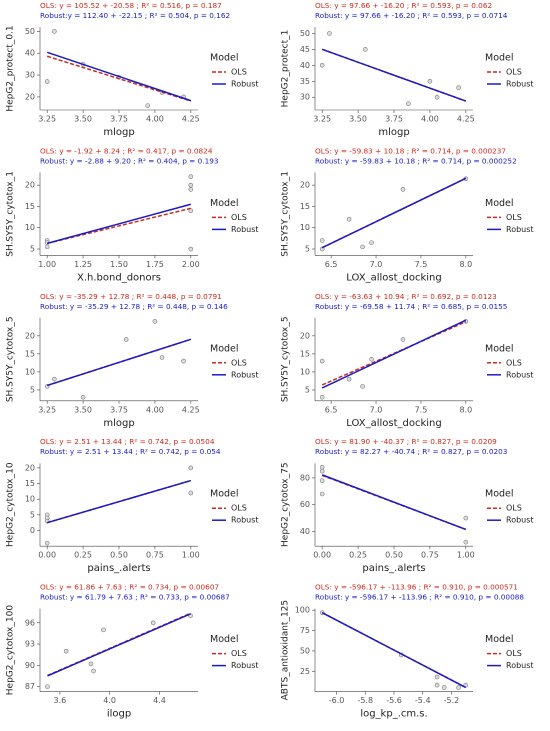 The height and width of the screenshot is (731, 550). Describe the element at coordinates (109, 700) in the screenshot. I see `x-tick-label: 4.0` at that location.